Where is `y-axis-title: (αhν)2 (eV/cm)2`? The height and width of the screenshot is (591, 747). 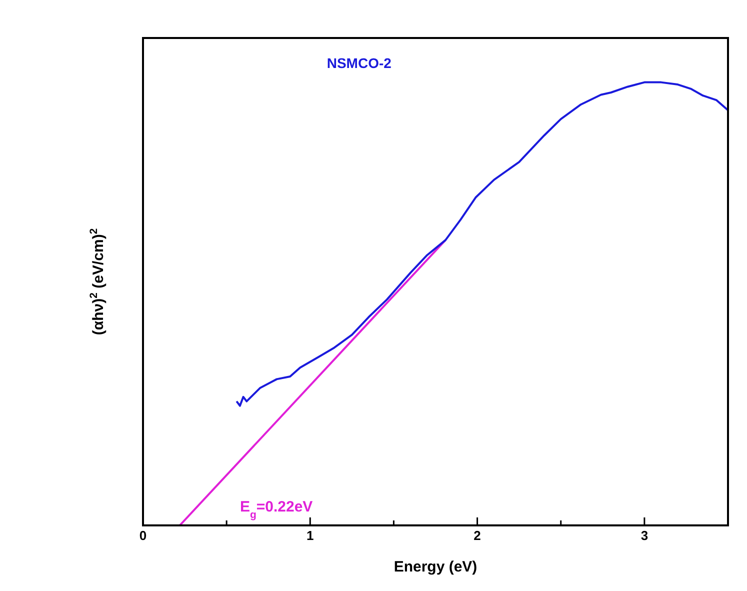
y-axis-title: (αhν)2 (eV/cm)2 is located at coordinates (97, 282).